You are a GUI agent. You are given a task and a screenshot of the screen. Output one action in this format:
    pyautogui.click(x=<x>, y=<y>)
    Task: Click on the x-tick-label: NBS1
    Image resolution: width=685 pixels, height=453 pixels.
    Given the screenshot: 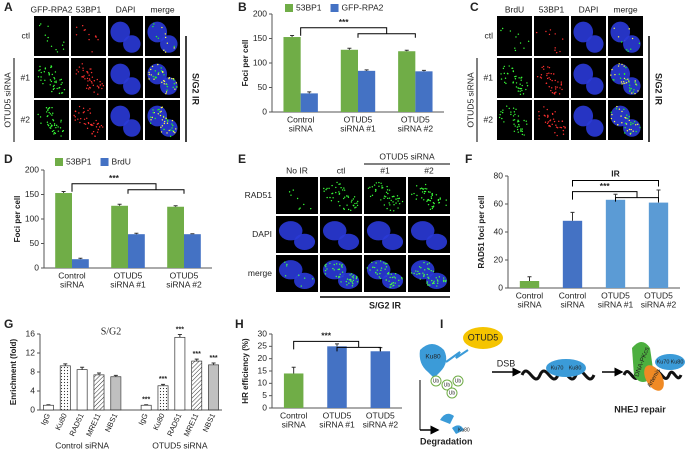 What is the action you would take?
    pyautogui.click(x=111, y=423)
    